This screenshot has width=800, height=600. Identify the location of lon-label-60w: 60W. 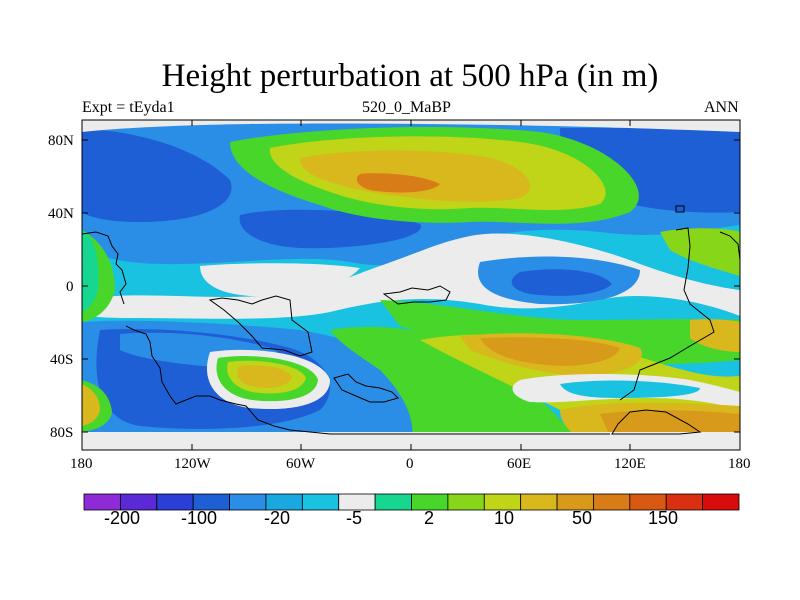
(301, 464).